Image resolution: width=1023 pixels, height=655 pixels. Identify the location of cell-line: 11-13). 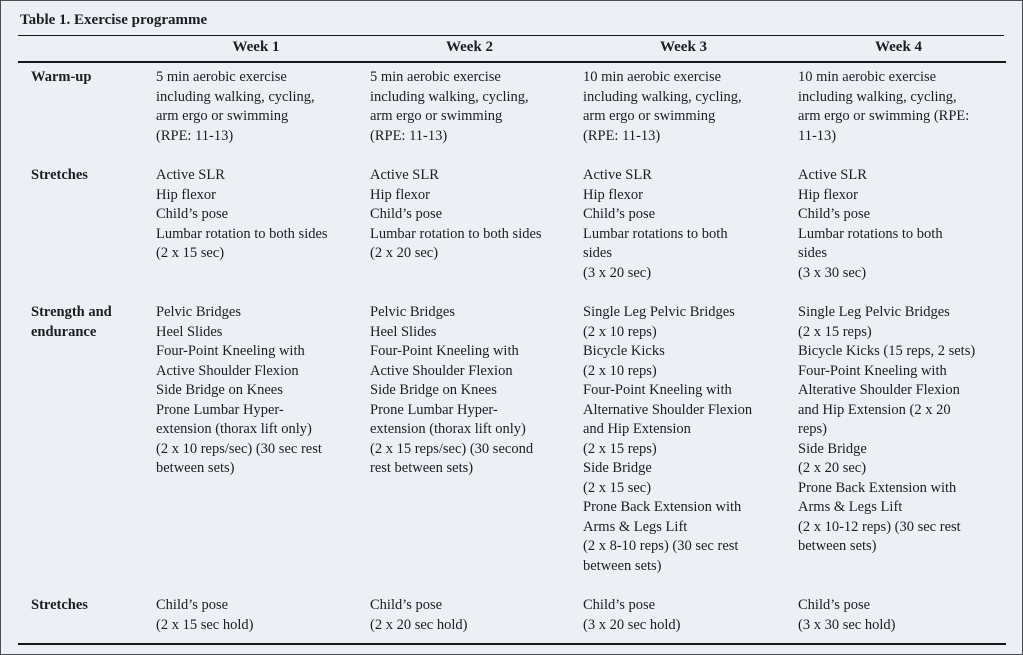
(817, 135).